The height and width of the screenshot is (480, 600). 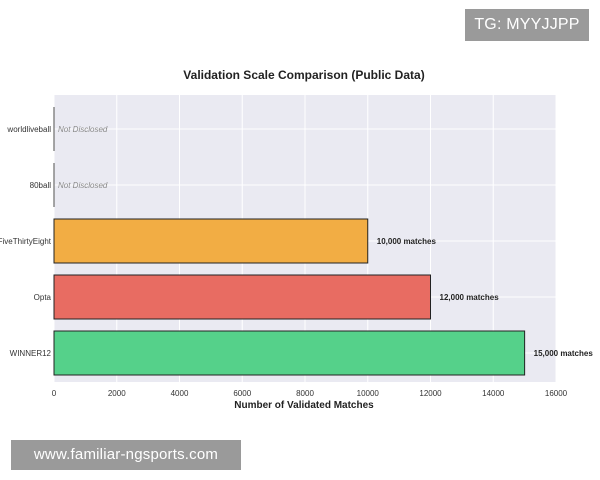 I want to click on x-tick-label: 10000, so click(x=368, y=393).